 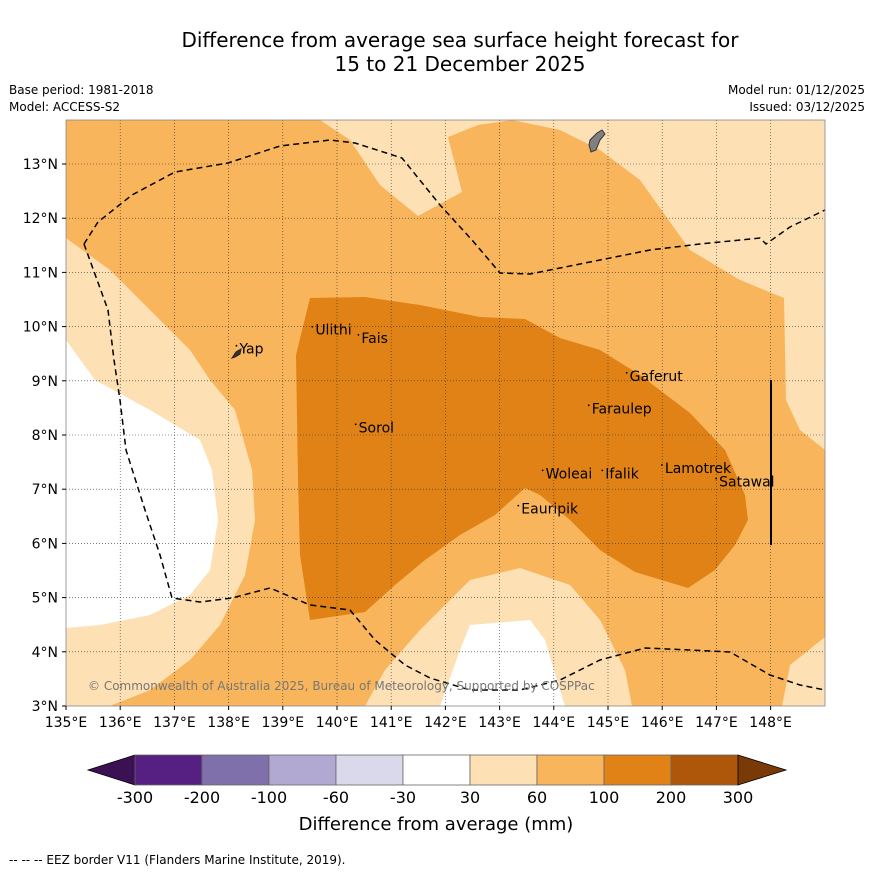 I want to click on lat-tick-label: 6°N, so click(x=45, y=544).